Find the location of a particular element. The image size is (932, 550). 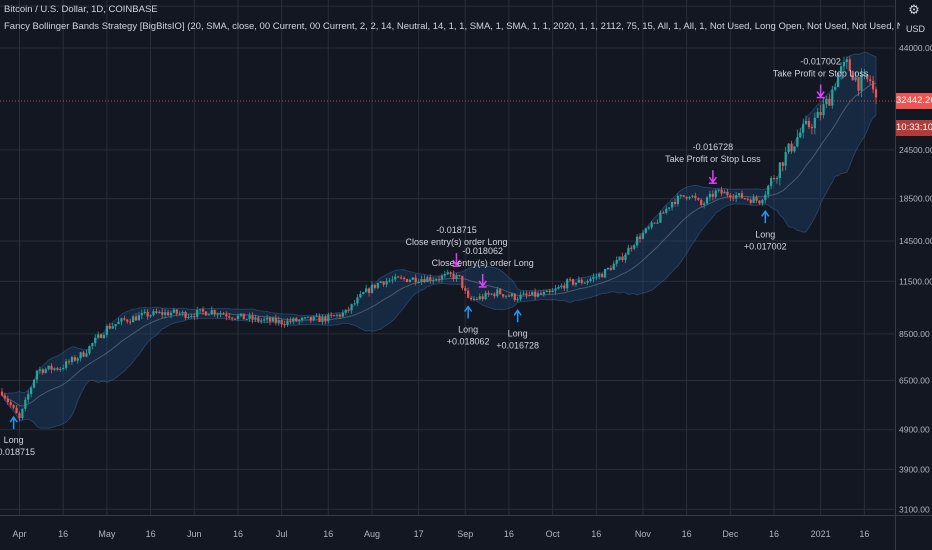

long-entry-marker: Long +0.018062 is located at coordinates (468, 326).